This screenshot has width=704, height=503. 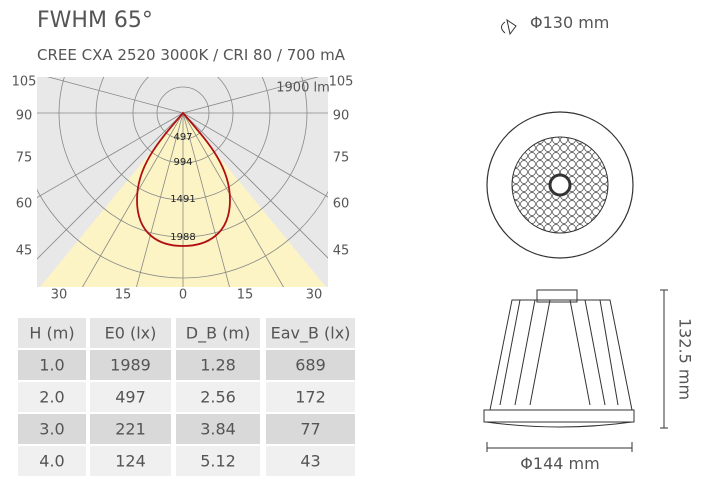 I want to click on ring-label: 1988, so click(x=182, y=237).